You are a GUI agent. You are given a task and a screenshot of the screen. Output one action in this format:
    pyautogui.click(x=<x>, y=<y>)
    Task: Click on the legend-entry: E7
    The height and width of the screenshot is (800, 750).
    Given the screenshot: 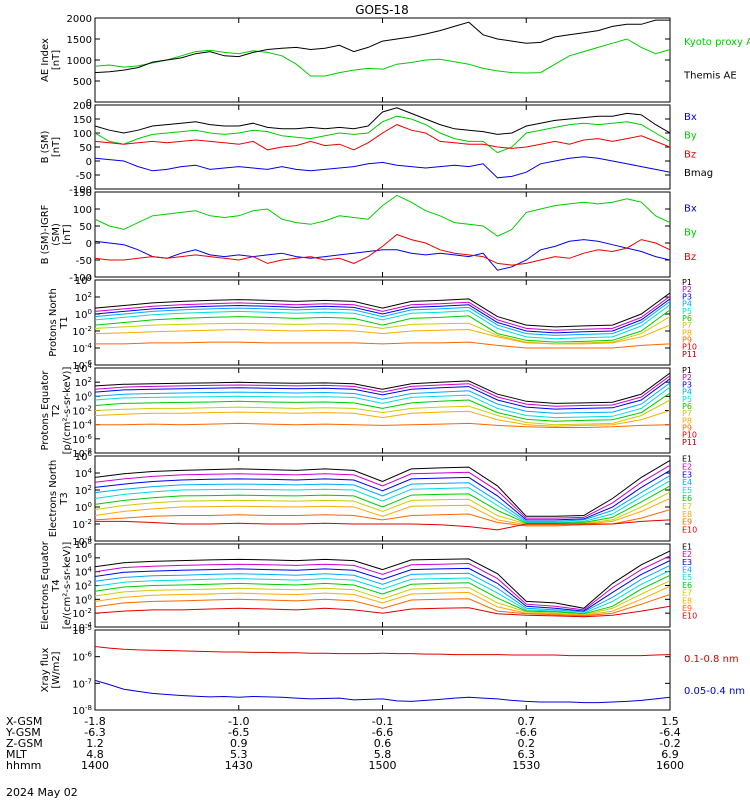 What is the action you would take?
    pyautogui.click(x=687, y=506)
    